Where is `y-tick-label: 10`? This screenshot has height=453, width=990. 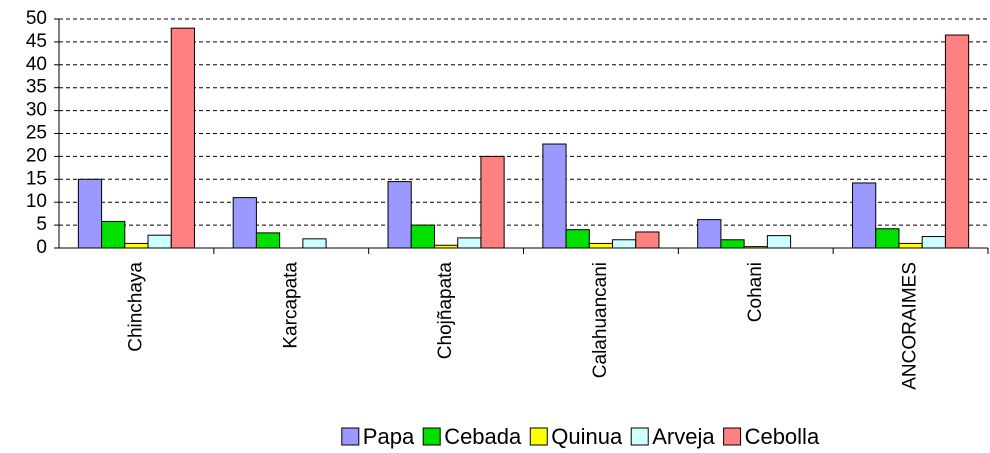 y-tick-label: 10 is located at coordinates (36, 201).